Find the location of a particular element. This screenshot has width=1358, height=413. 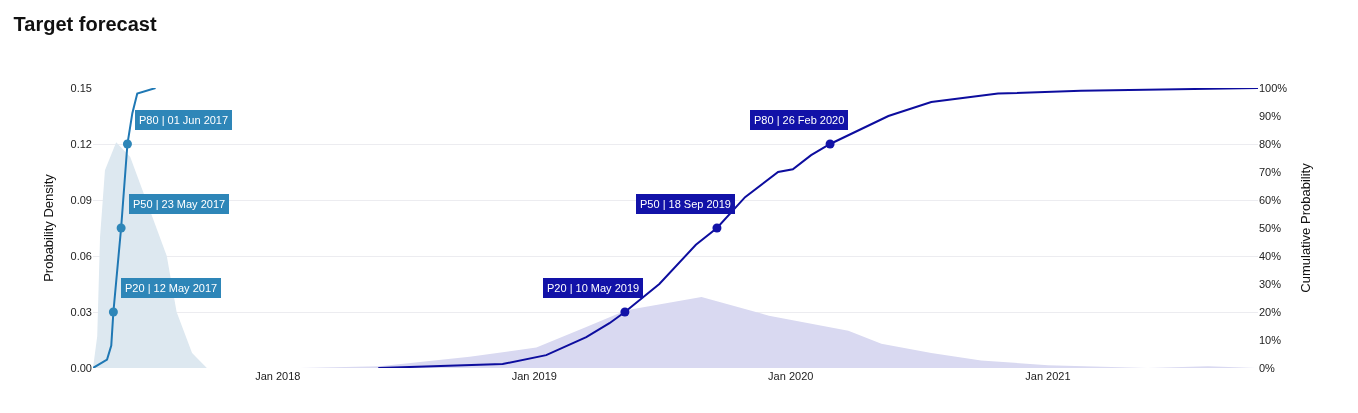

data-label: P20 | 10 May 2019 is located at coordinates (593, 288).